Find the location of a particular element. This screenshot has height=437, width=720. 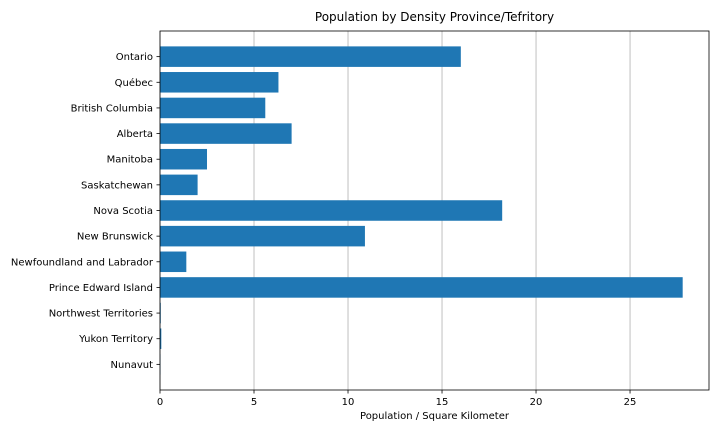

chart-title: Population by Density Province/Tefritory is located at coordinates (434, 17).